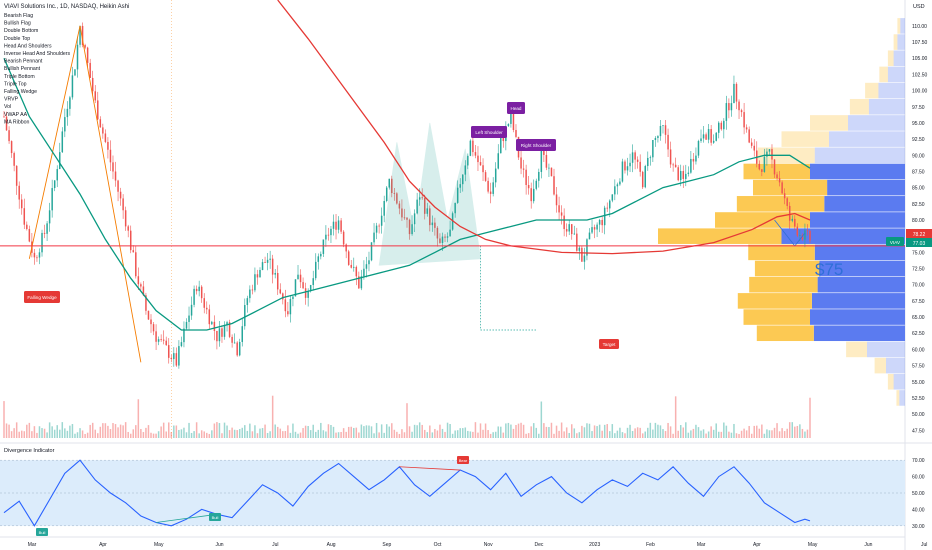 The height and width of the screenshot is (550, 932). What do you see at coordinates (920, 92) in the screenshot?
I see `price-tick-label: 100.00` at bounding box center [920, 92].